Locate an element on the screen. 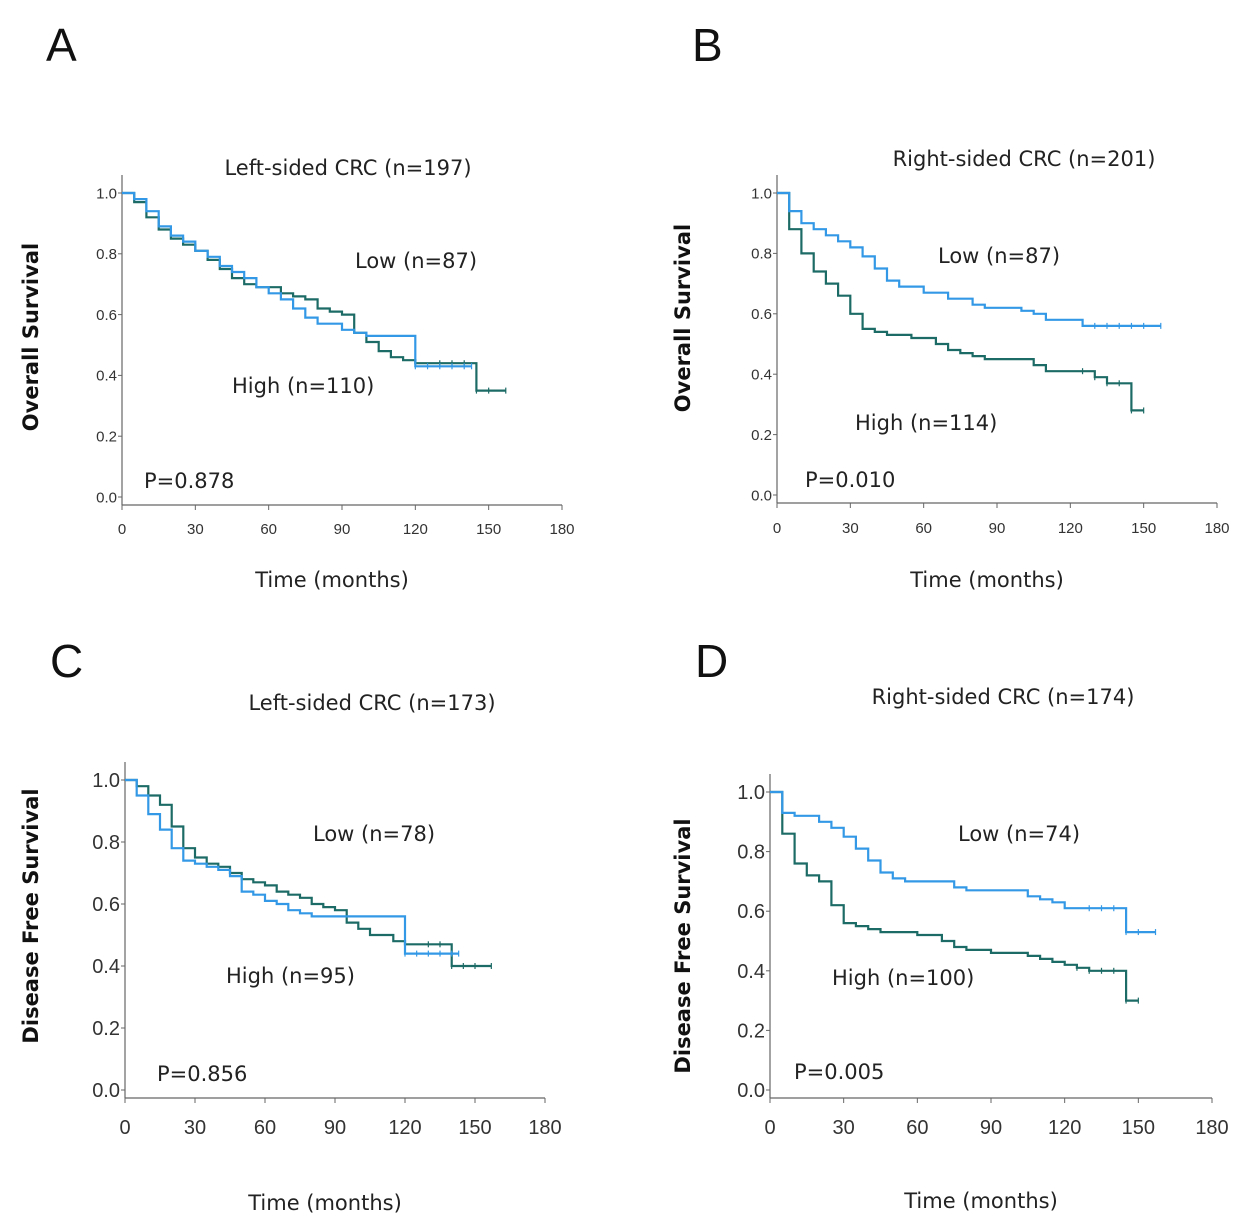  group-label-low: Low (n=74) is located at coordinates (1019, 834).